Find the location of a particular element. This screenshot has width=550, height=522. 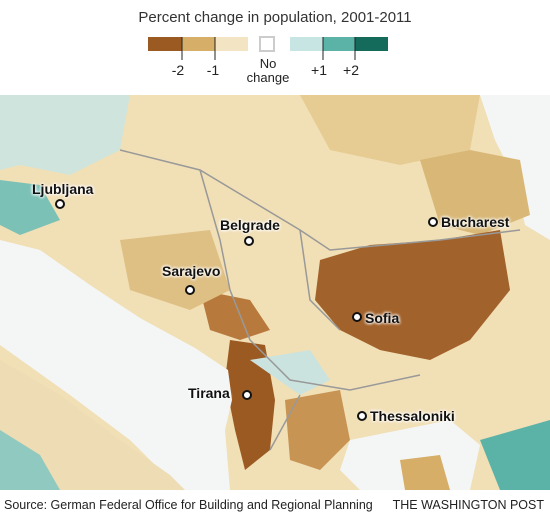

legend-label: +2 is located at coordinates (351, 70).